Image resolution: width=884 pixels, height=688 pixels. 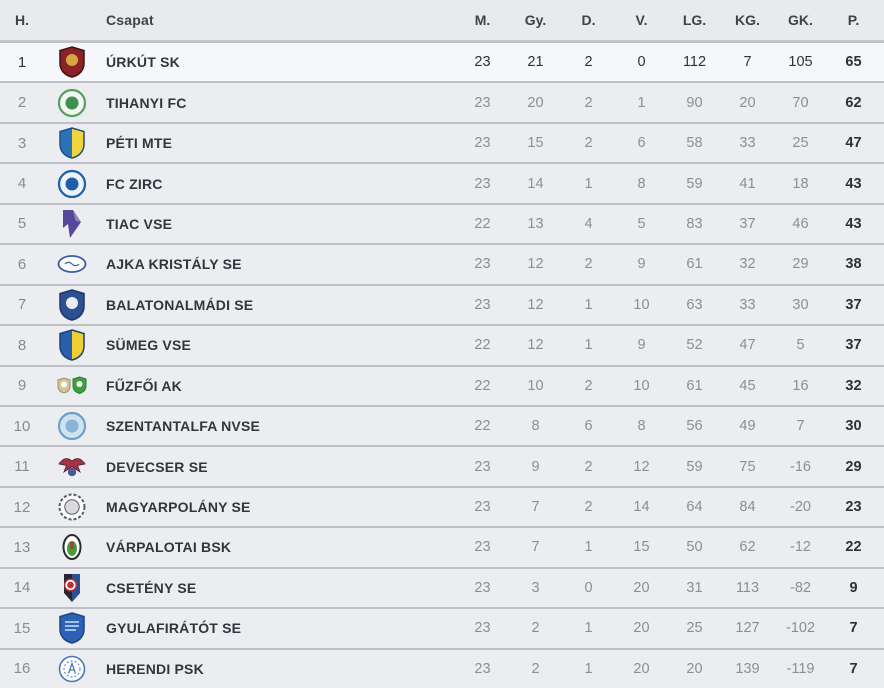 I want to click on team-name: FC ZIRC, so click(x=134, y=183).